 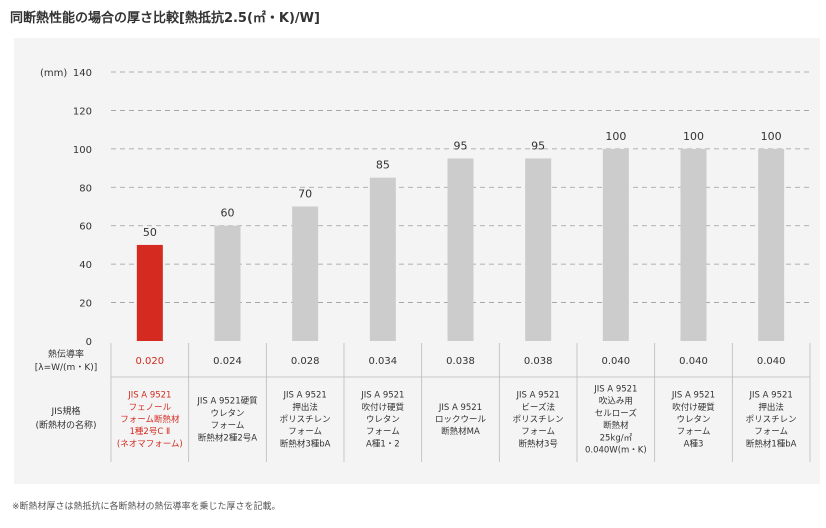 I want to click on jis-name-line: JIS A 9521硬質, so click(x=227, y=401).